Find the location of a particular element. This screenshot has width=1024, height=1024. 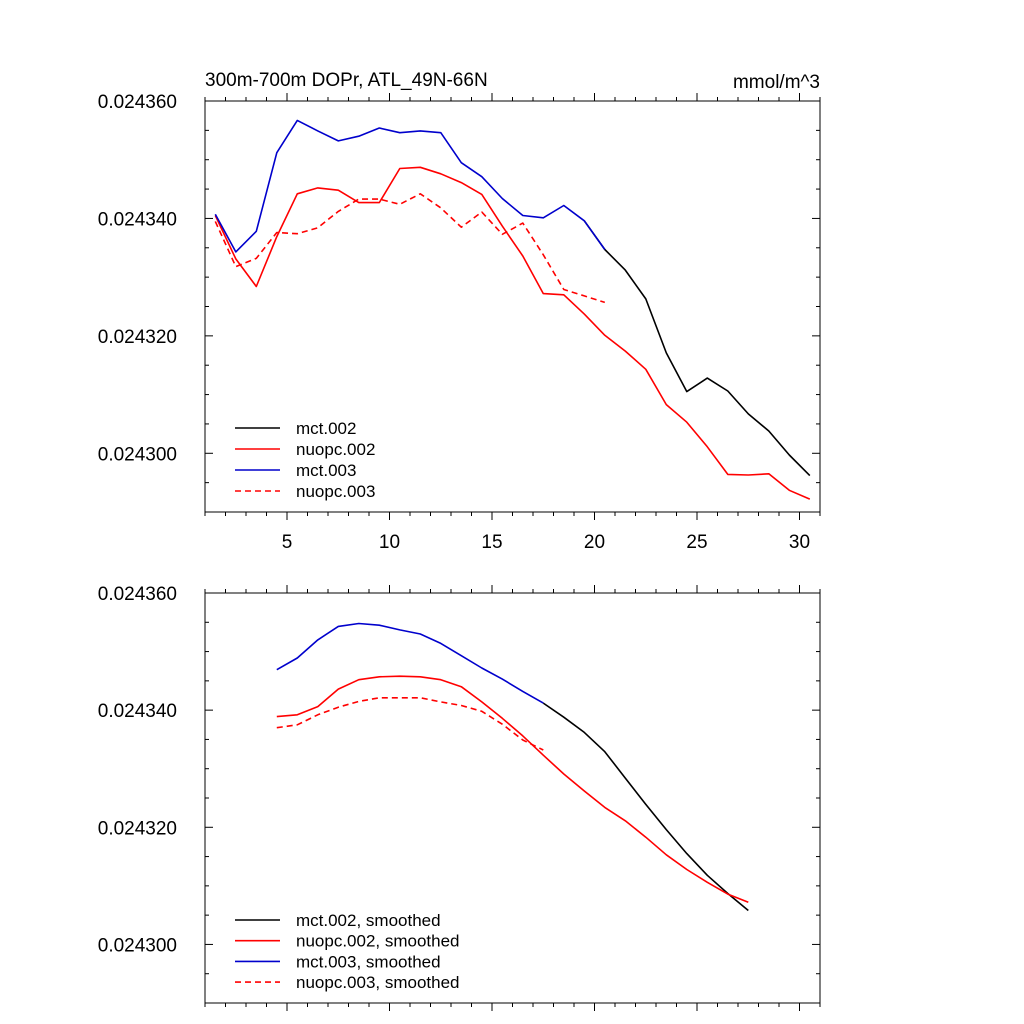

legend-label: nuopc.002 is located at coordinates (335, 449).